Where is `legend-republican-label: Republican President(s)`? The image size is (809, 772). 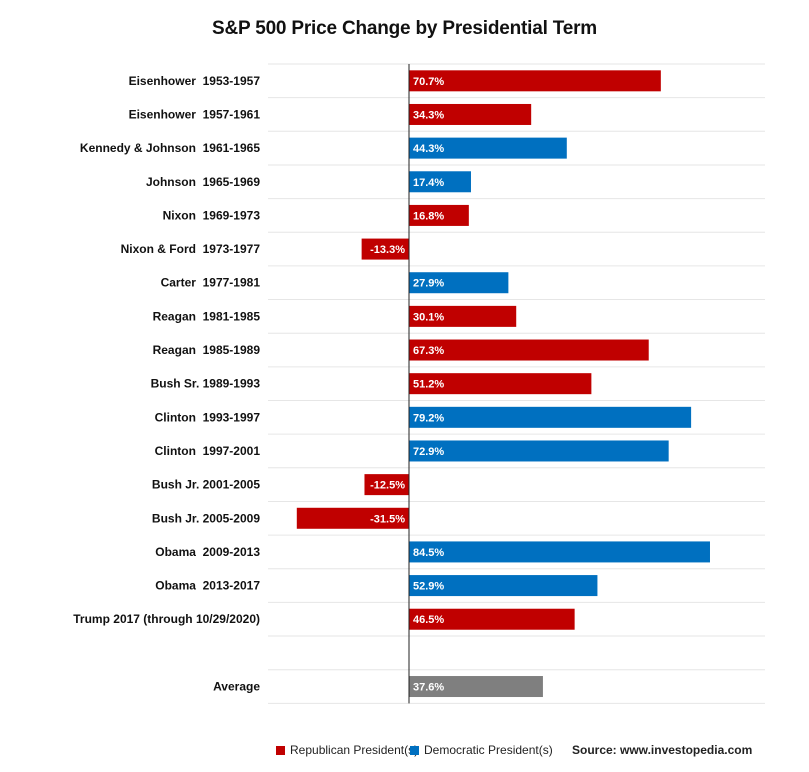 legend-republican-label: Republican President(s) is located at coordinates (354, 750).